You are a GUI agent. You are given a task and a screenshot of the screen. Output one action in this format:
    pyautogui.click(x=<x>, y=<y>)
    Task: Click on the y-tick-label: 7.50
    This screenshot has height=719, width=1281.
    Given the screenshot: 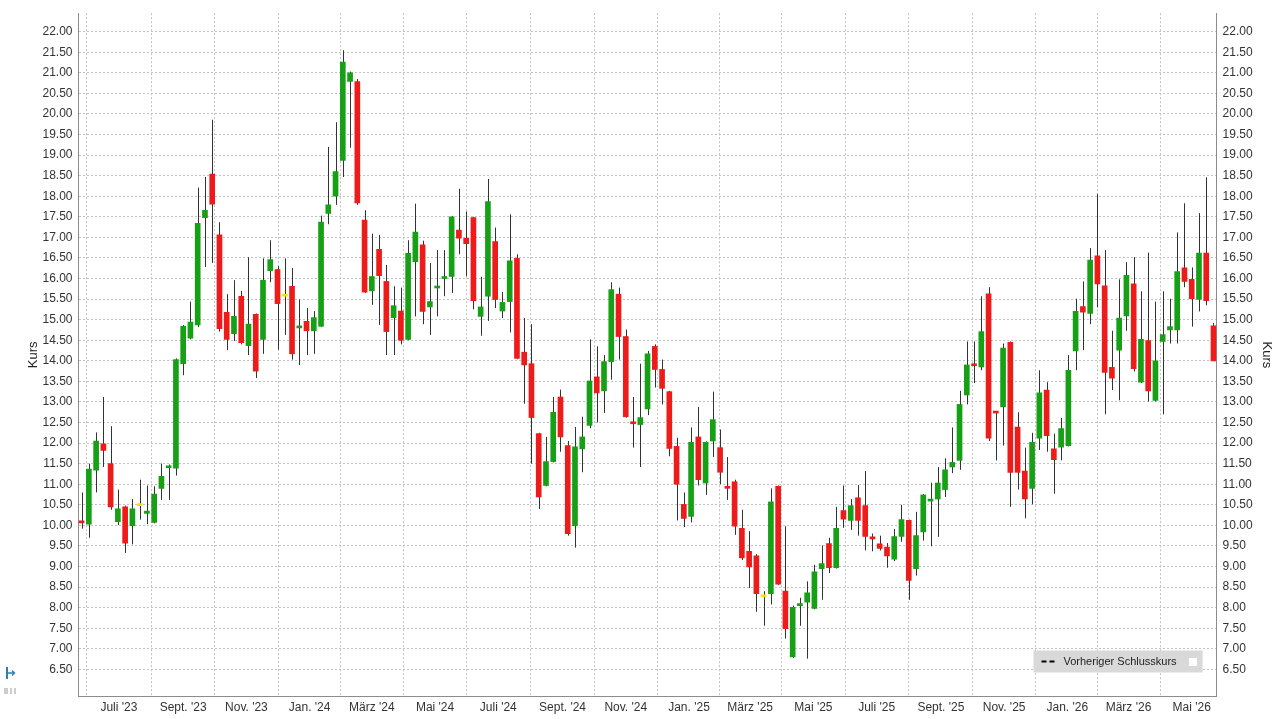 What is the action you would take?
    pyautogui.click(x=61, y=627)
    